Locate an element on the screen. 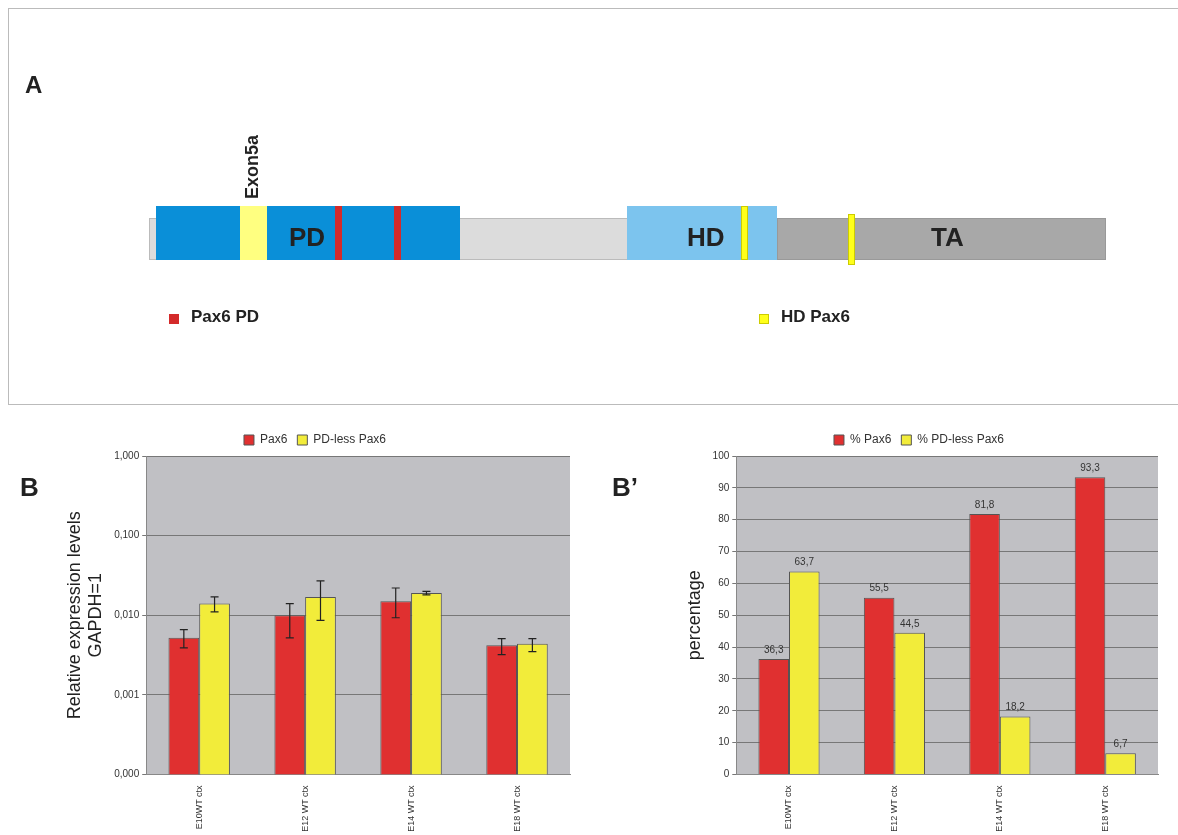 Image resolution: width=1178 pixels, height=835 pixels. y-tick-label: 0,001 is located at coordinates (127, 694).